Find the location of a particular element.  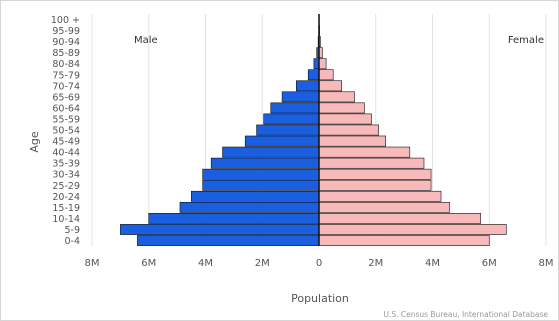

male-label: Male is located at coordinates (146, 40).